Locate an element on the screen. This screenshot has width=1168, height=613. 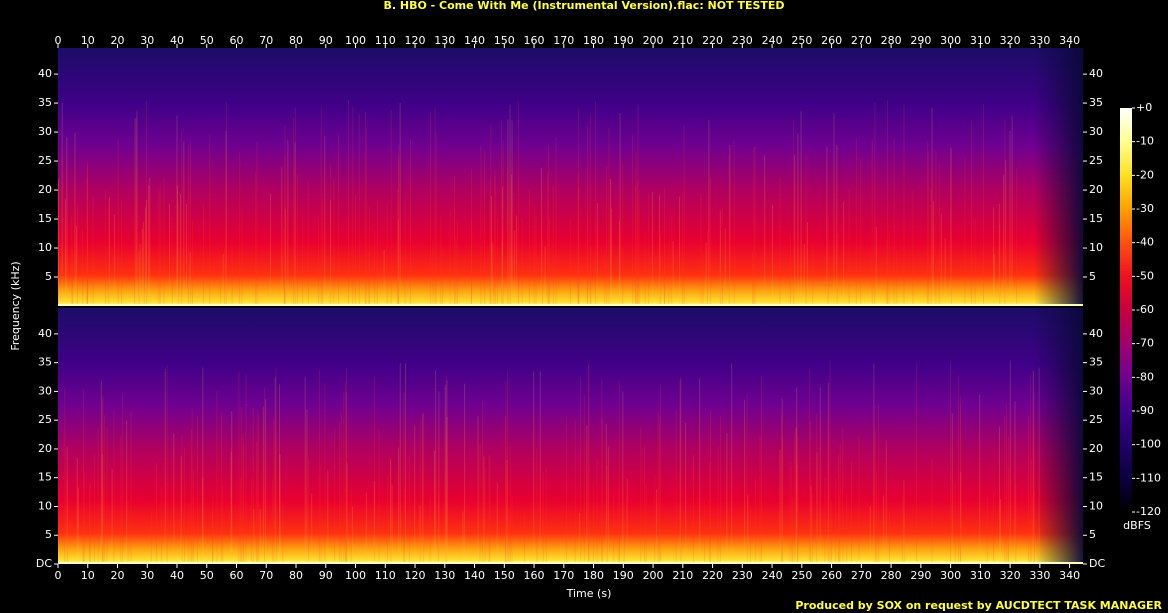
y-tick-label: 40 is located at coordinates (45, 333).